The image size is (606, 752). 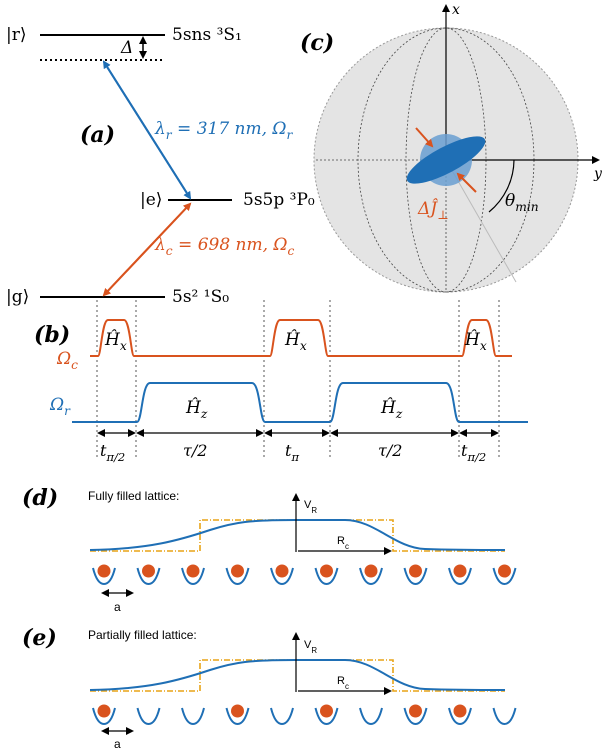 I want to click on spacing-label-d: a, so click(x=117, y=607).